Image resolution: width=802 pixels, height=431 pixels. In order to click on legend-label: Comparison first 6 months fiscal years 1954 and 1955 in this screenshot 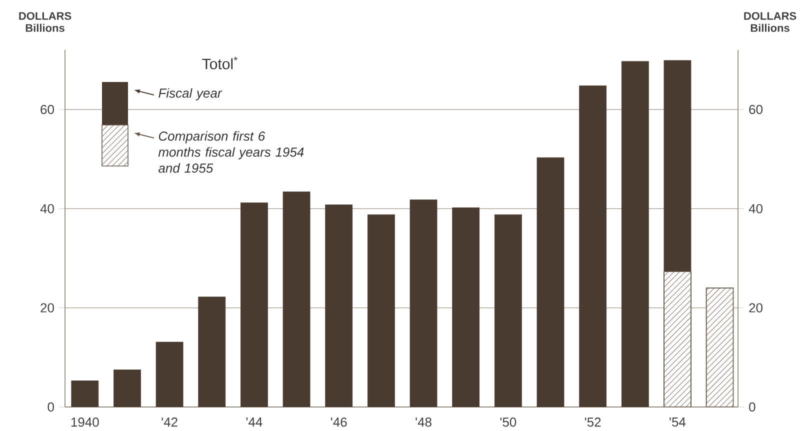, I will do `click(231, 152)`.